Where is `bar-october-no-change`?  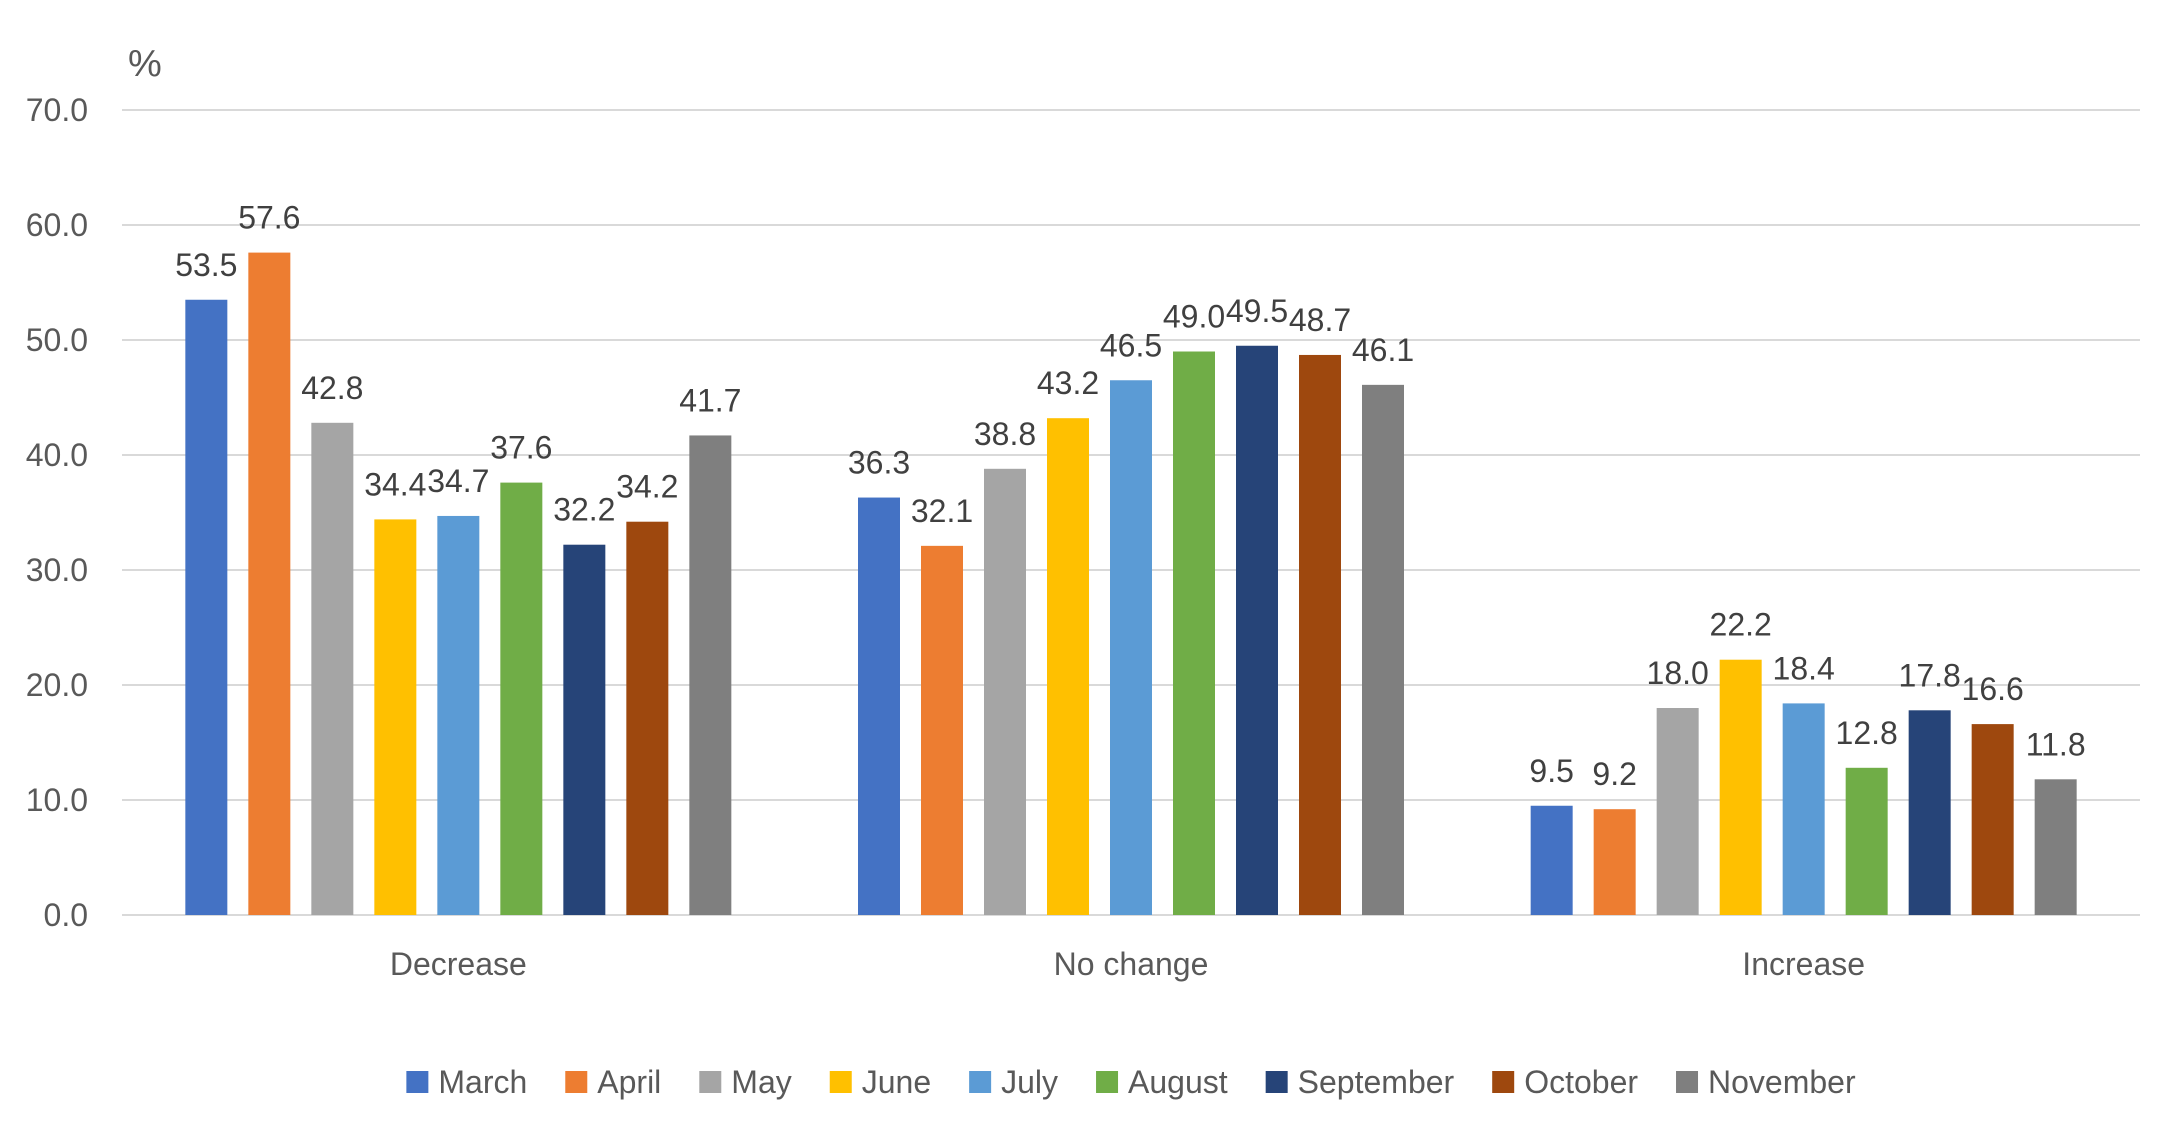 bar-october-no-change is located at coordinates (1320, 634).